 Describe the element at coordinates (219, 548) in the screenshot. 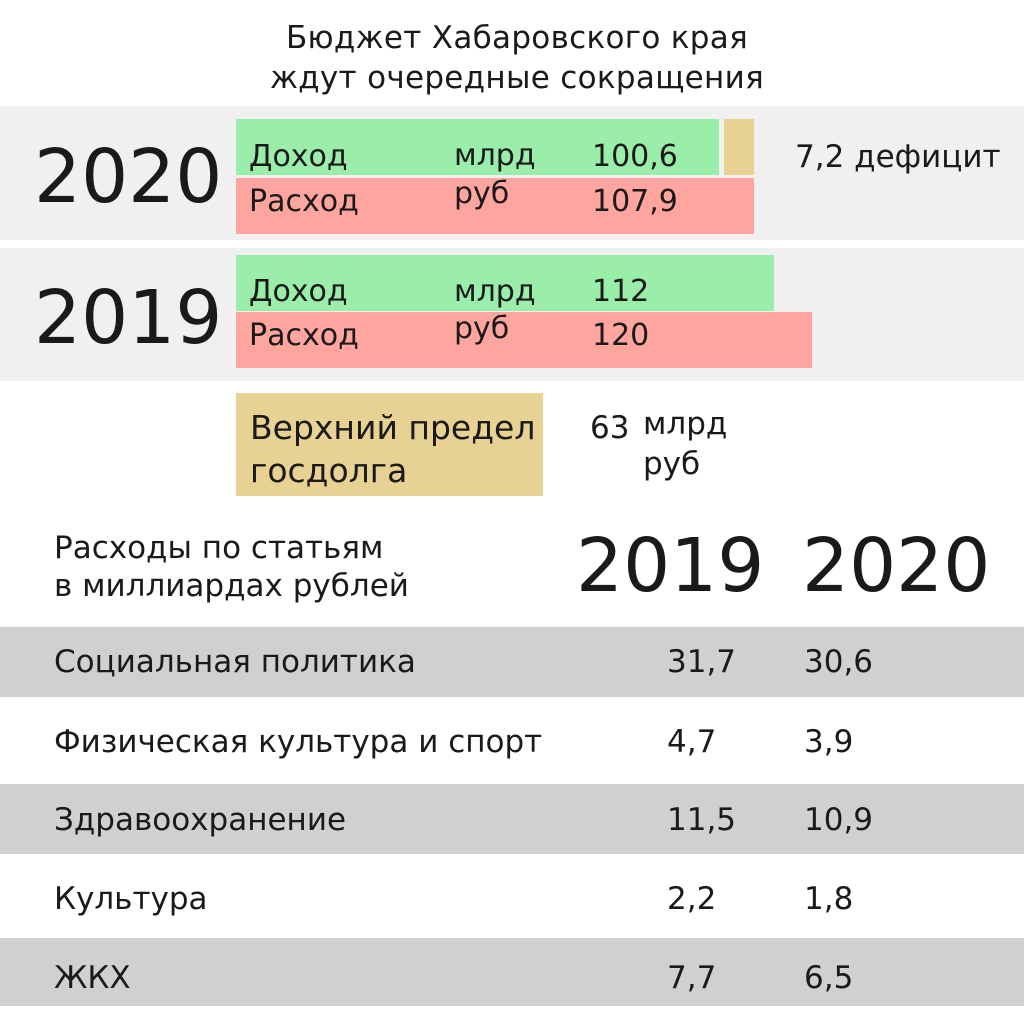

I see `expenses-table-caption-line-1: Расходы по статьям` at that location.